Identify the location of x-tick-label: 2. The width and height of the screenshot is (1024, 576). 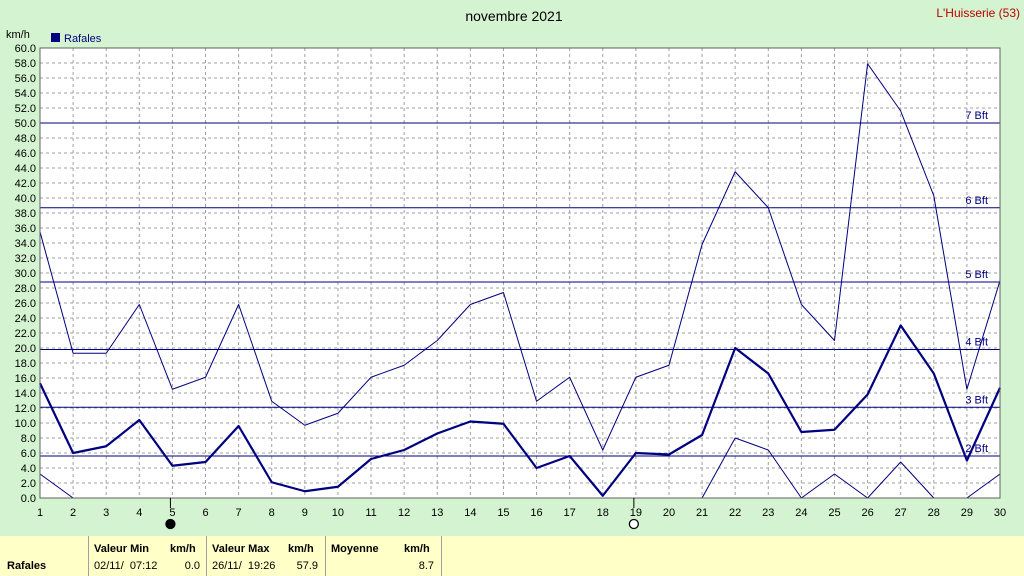
(73, 513).